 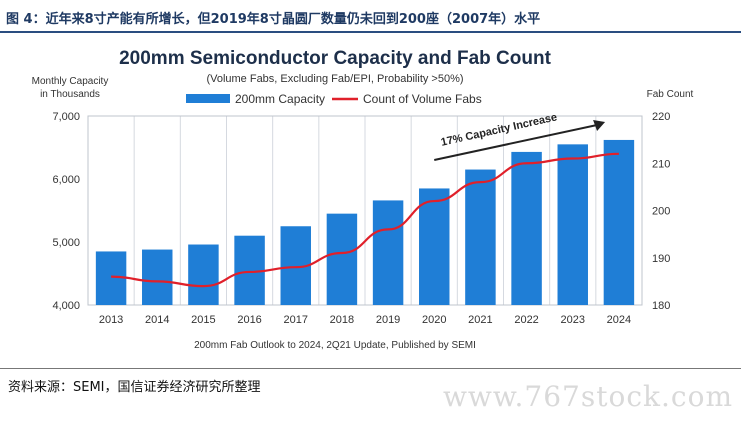 I want to click on y-left-tick-label: 5,000, so click(x=66, y=243).